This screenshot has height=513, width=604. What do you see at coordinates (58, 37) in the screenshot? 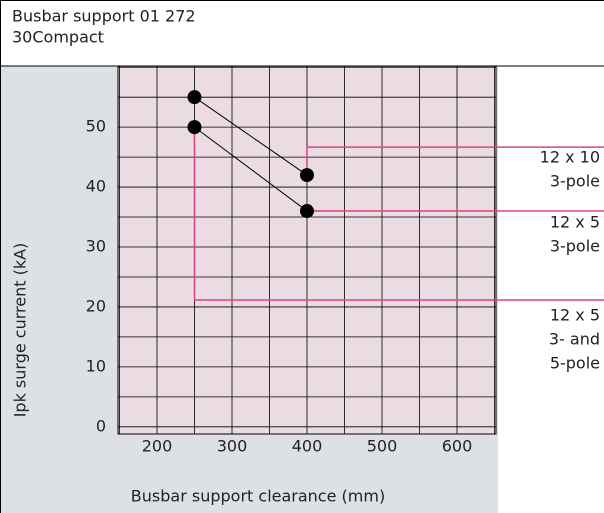
I see `subtitle: 30Compact` at bounding box center [58, 37].